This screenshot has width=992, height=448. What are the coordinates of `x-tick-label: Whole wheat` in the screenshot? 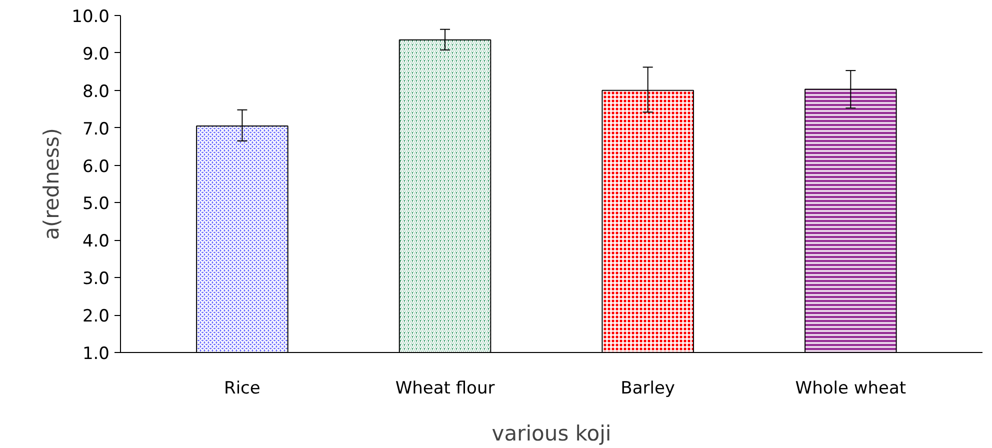 It's located at (850, 388).